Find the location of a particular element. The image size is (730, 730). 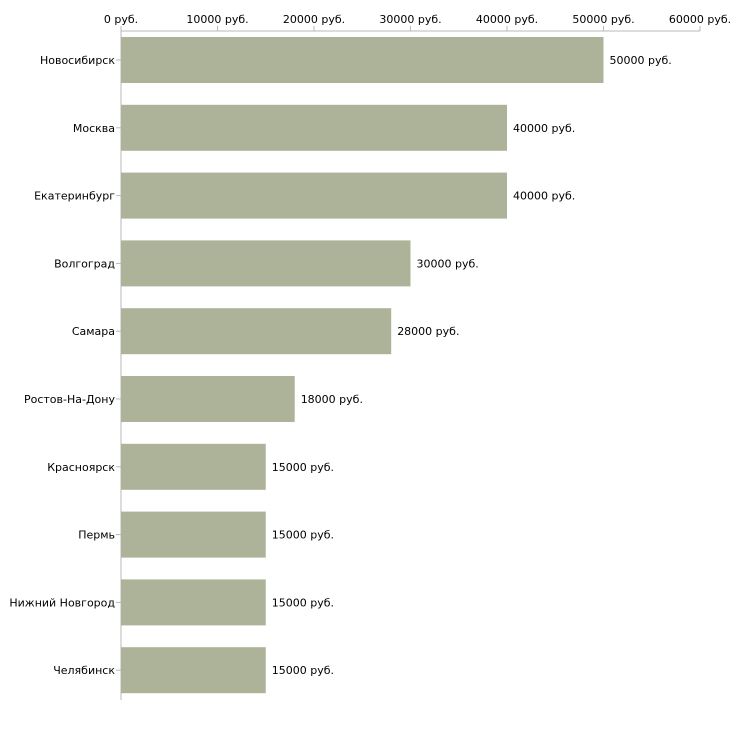

category-label: Москва is located at coordinates (94, 128).